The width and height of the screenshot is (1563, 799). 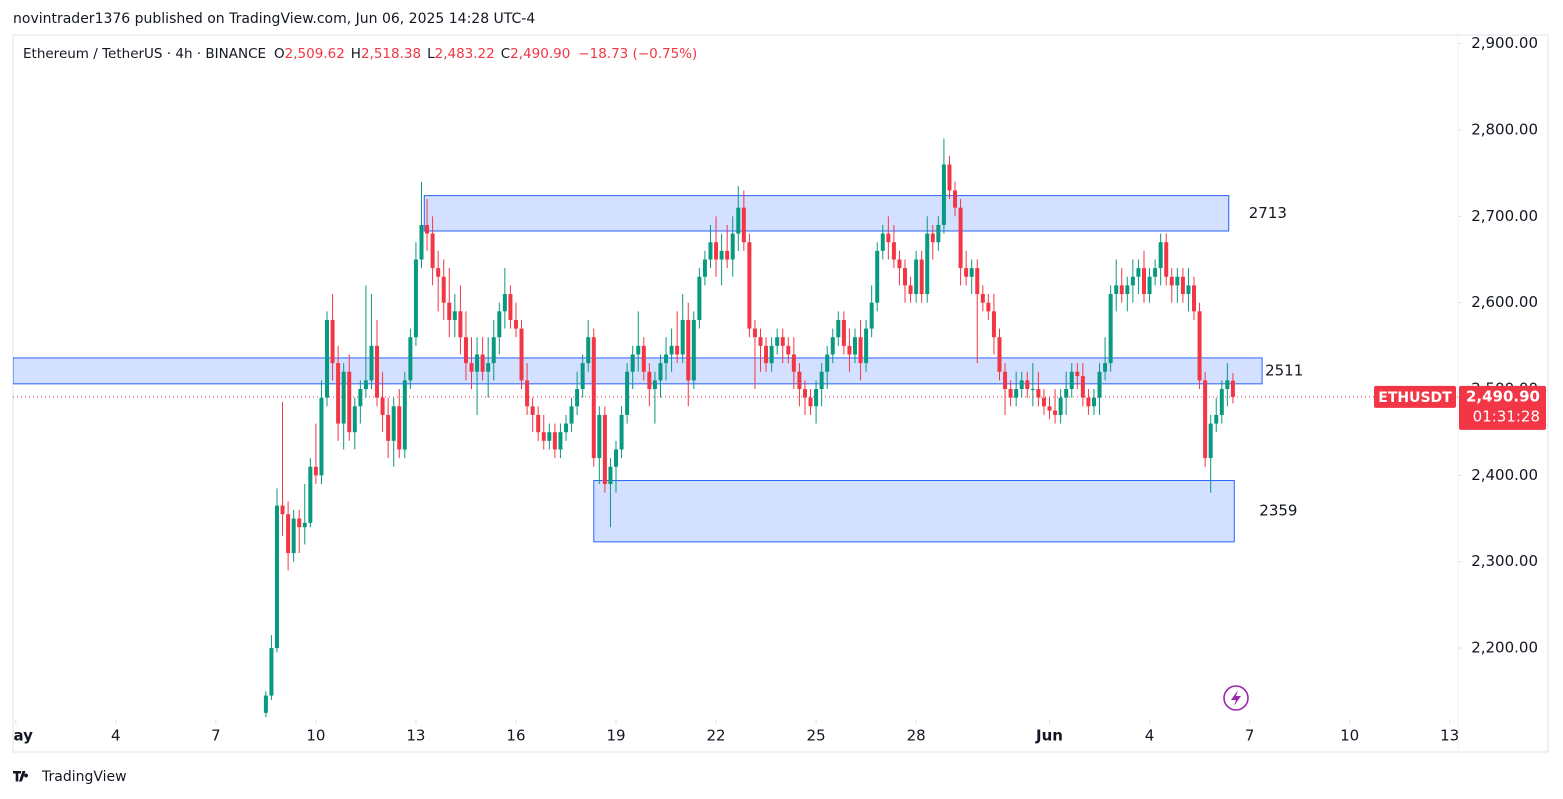 What do you see at coordinates (1504, 43) in the screenshot?
I see `y-tick-label: 2,900.00` at bounding box center [1504, 43].